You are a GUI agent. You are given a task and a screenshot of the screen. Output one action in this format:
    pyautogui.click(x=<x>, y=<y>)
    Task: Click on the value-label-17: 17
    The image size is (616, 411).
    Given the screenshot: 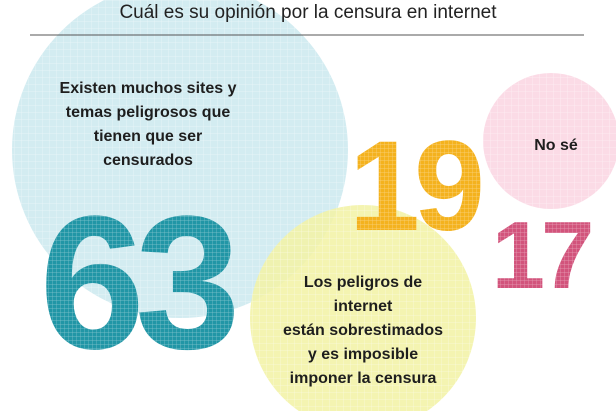 What is the action you would take?
    pyautogui.click(x=541, y=255)
    